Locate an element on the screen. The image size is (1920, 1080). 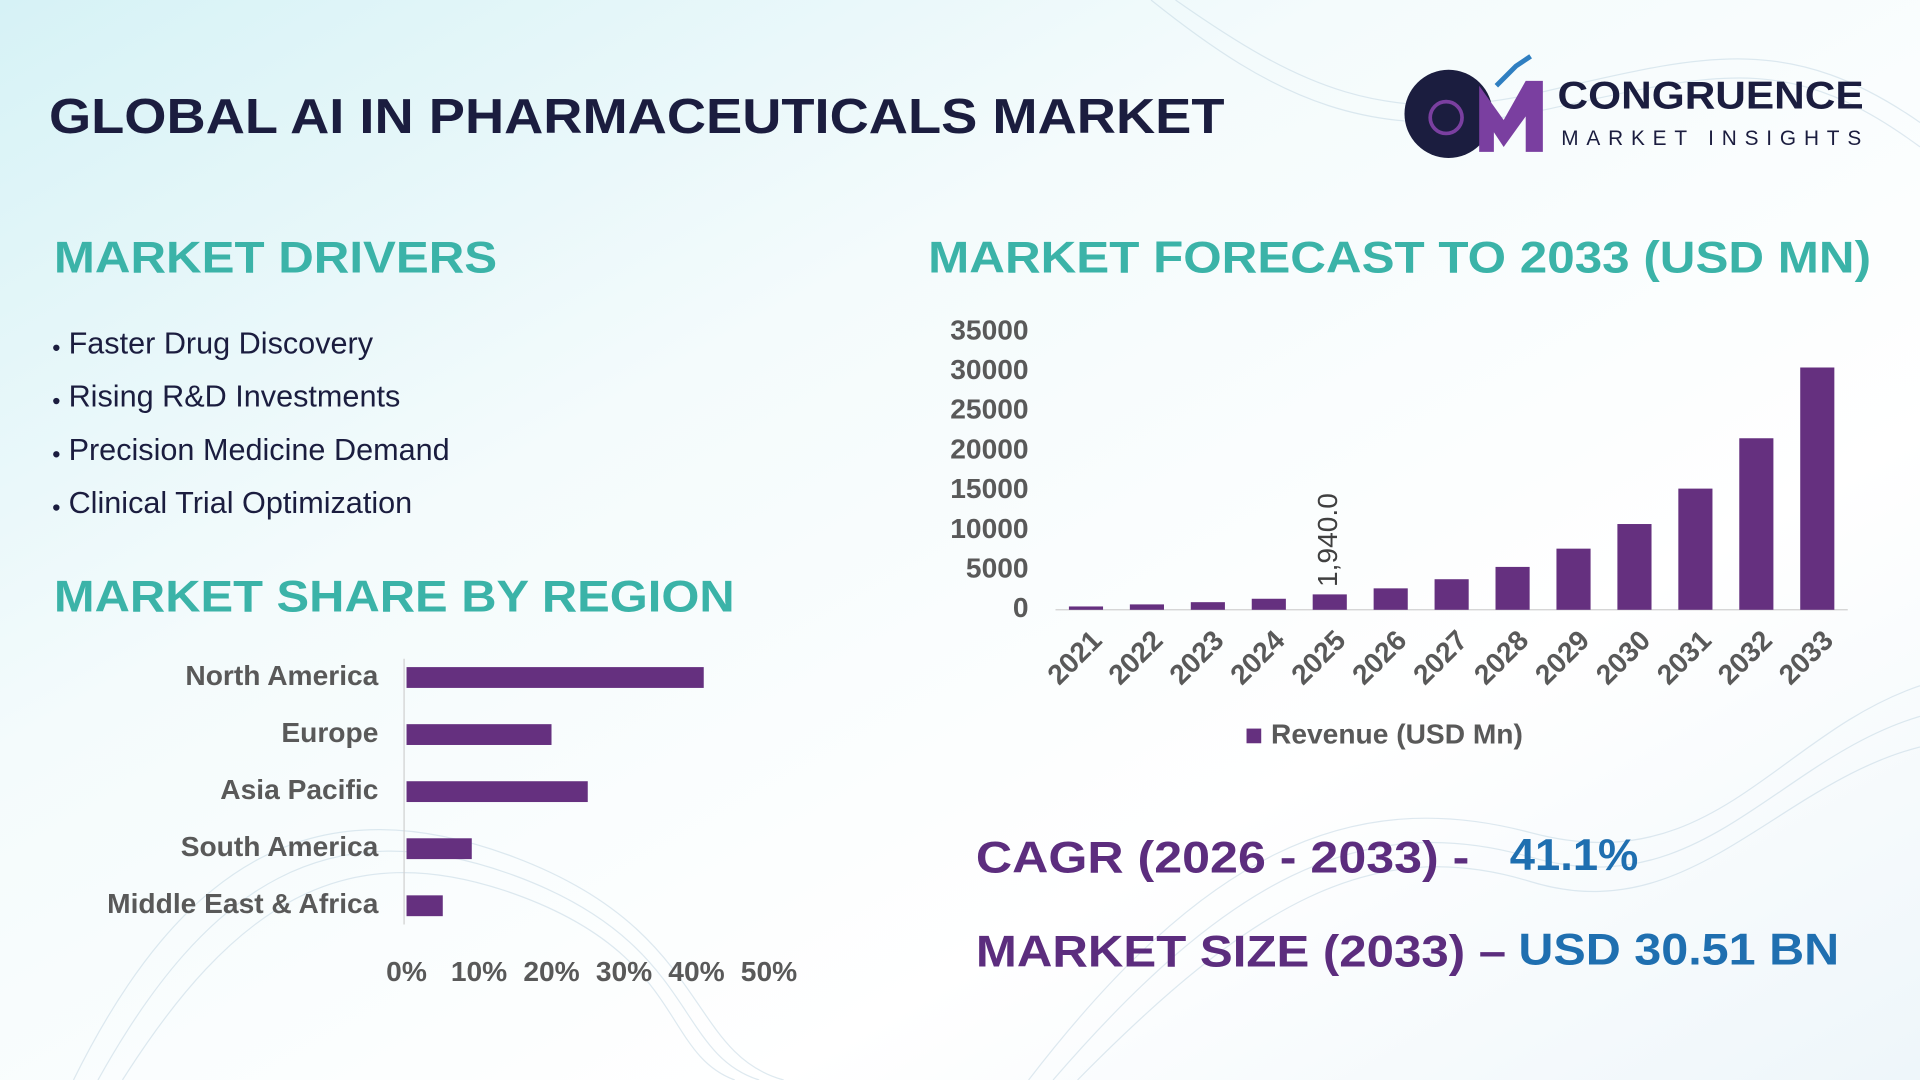
section-title: MARKET SHARE BY REGION is located at coordinates (394, 597).